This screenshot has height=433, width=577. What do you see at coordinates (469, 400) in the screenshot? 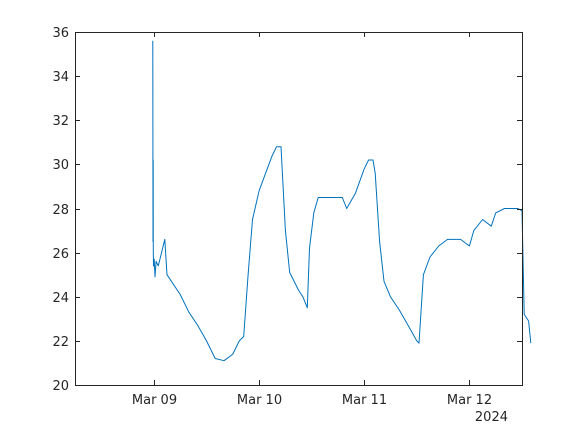
I see `x-tick-label: Mar 12` at bounding box center [469, 400].